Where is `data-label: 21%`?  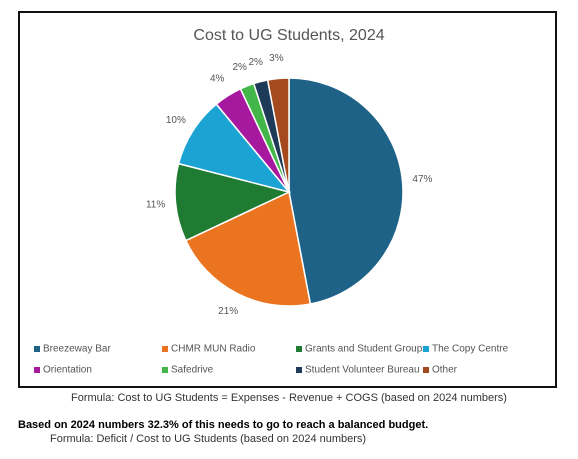
data-label: 21% is located at coordinates (228, 311).